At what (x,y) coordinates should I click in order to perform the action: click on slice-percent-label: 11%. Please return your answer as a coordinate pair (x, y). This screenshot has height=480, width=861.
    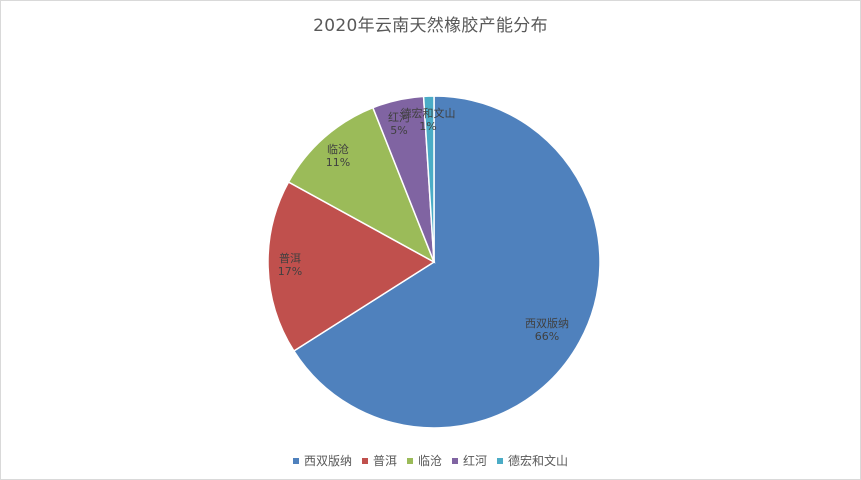
    Looking at the image, I should click on (338, 162).